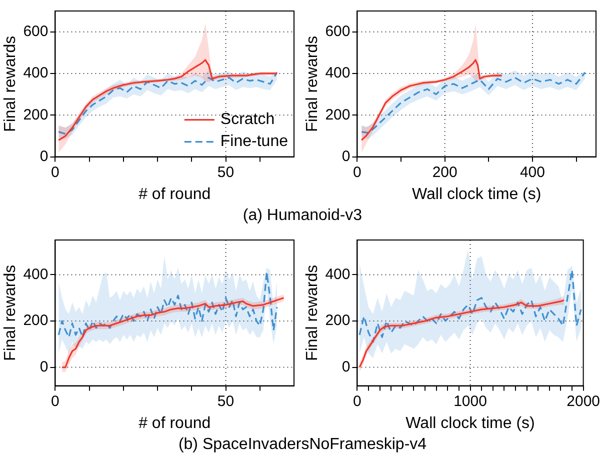  What do you see at coordinates (247, 119) in the screenshot?
I see `legend-label: Scratch` at bounding box center [247, 119].